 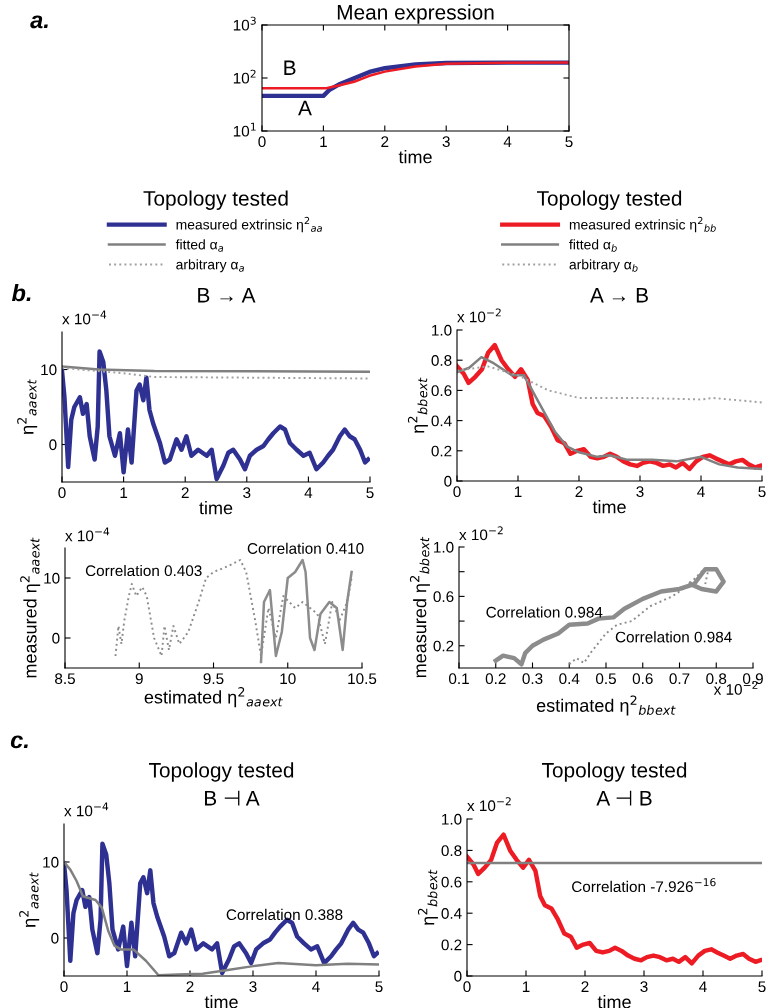 I want to click on x-tick-label: 10, so click(x=288, y=679).